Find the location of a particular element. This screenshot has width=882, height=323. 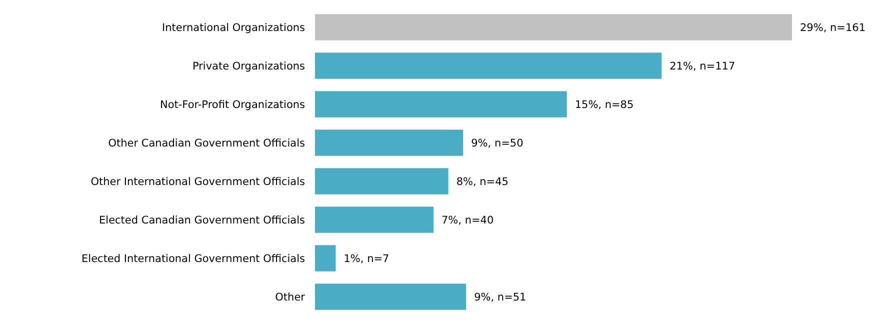

y-tick-label: Other International Government Officials is located at coordinates (197, 182).